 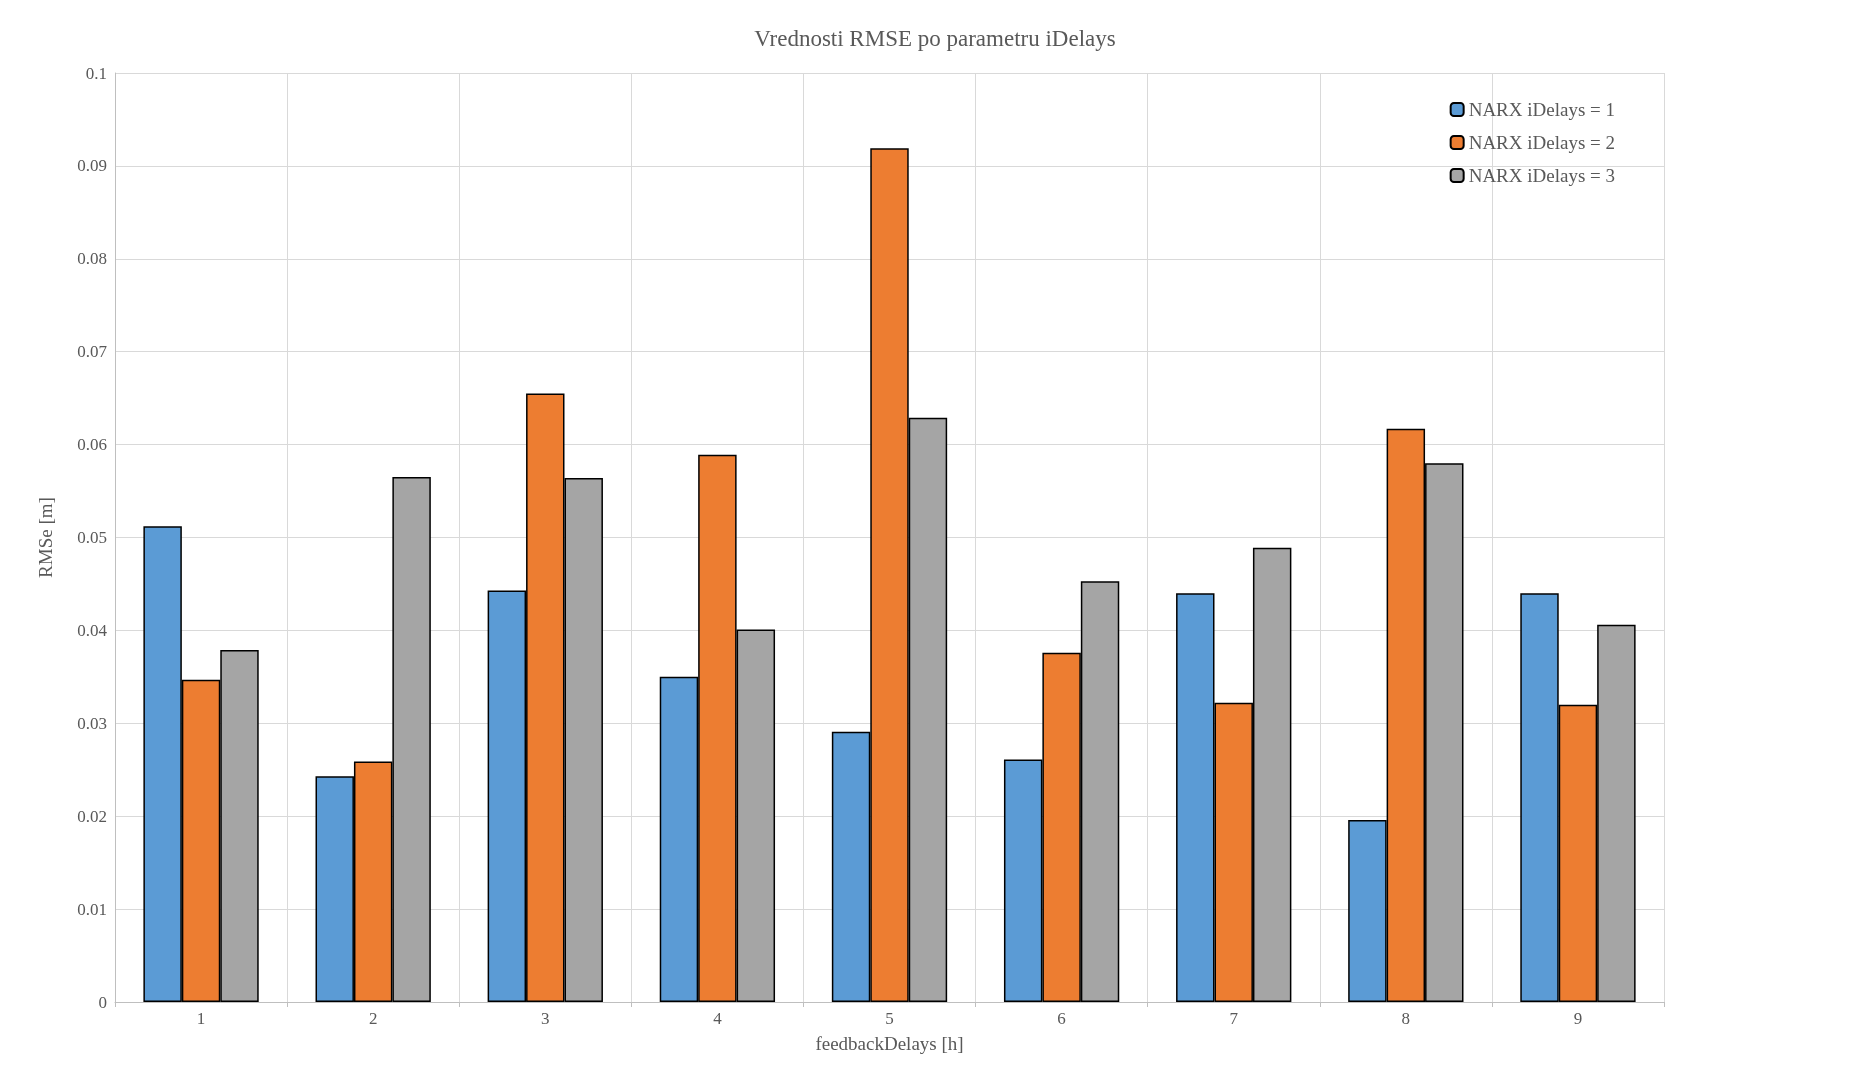 I want to click on y-tick-label: 0.1, so click(x=96, y=73).